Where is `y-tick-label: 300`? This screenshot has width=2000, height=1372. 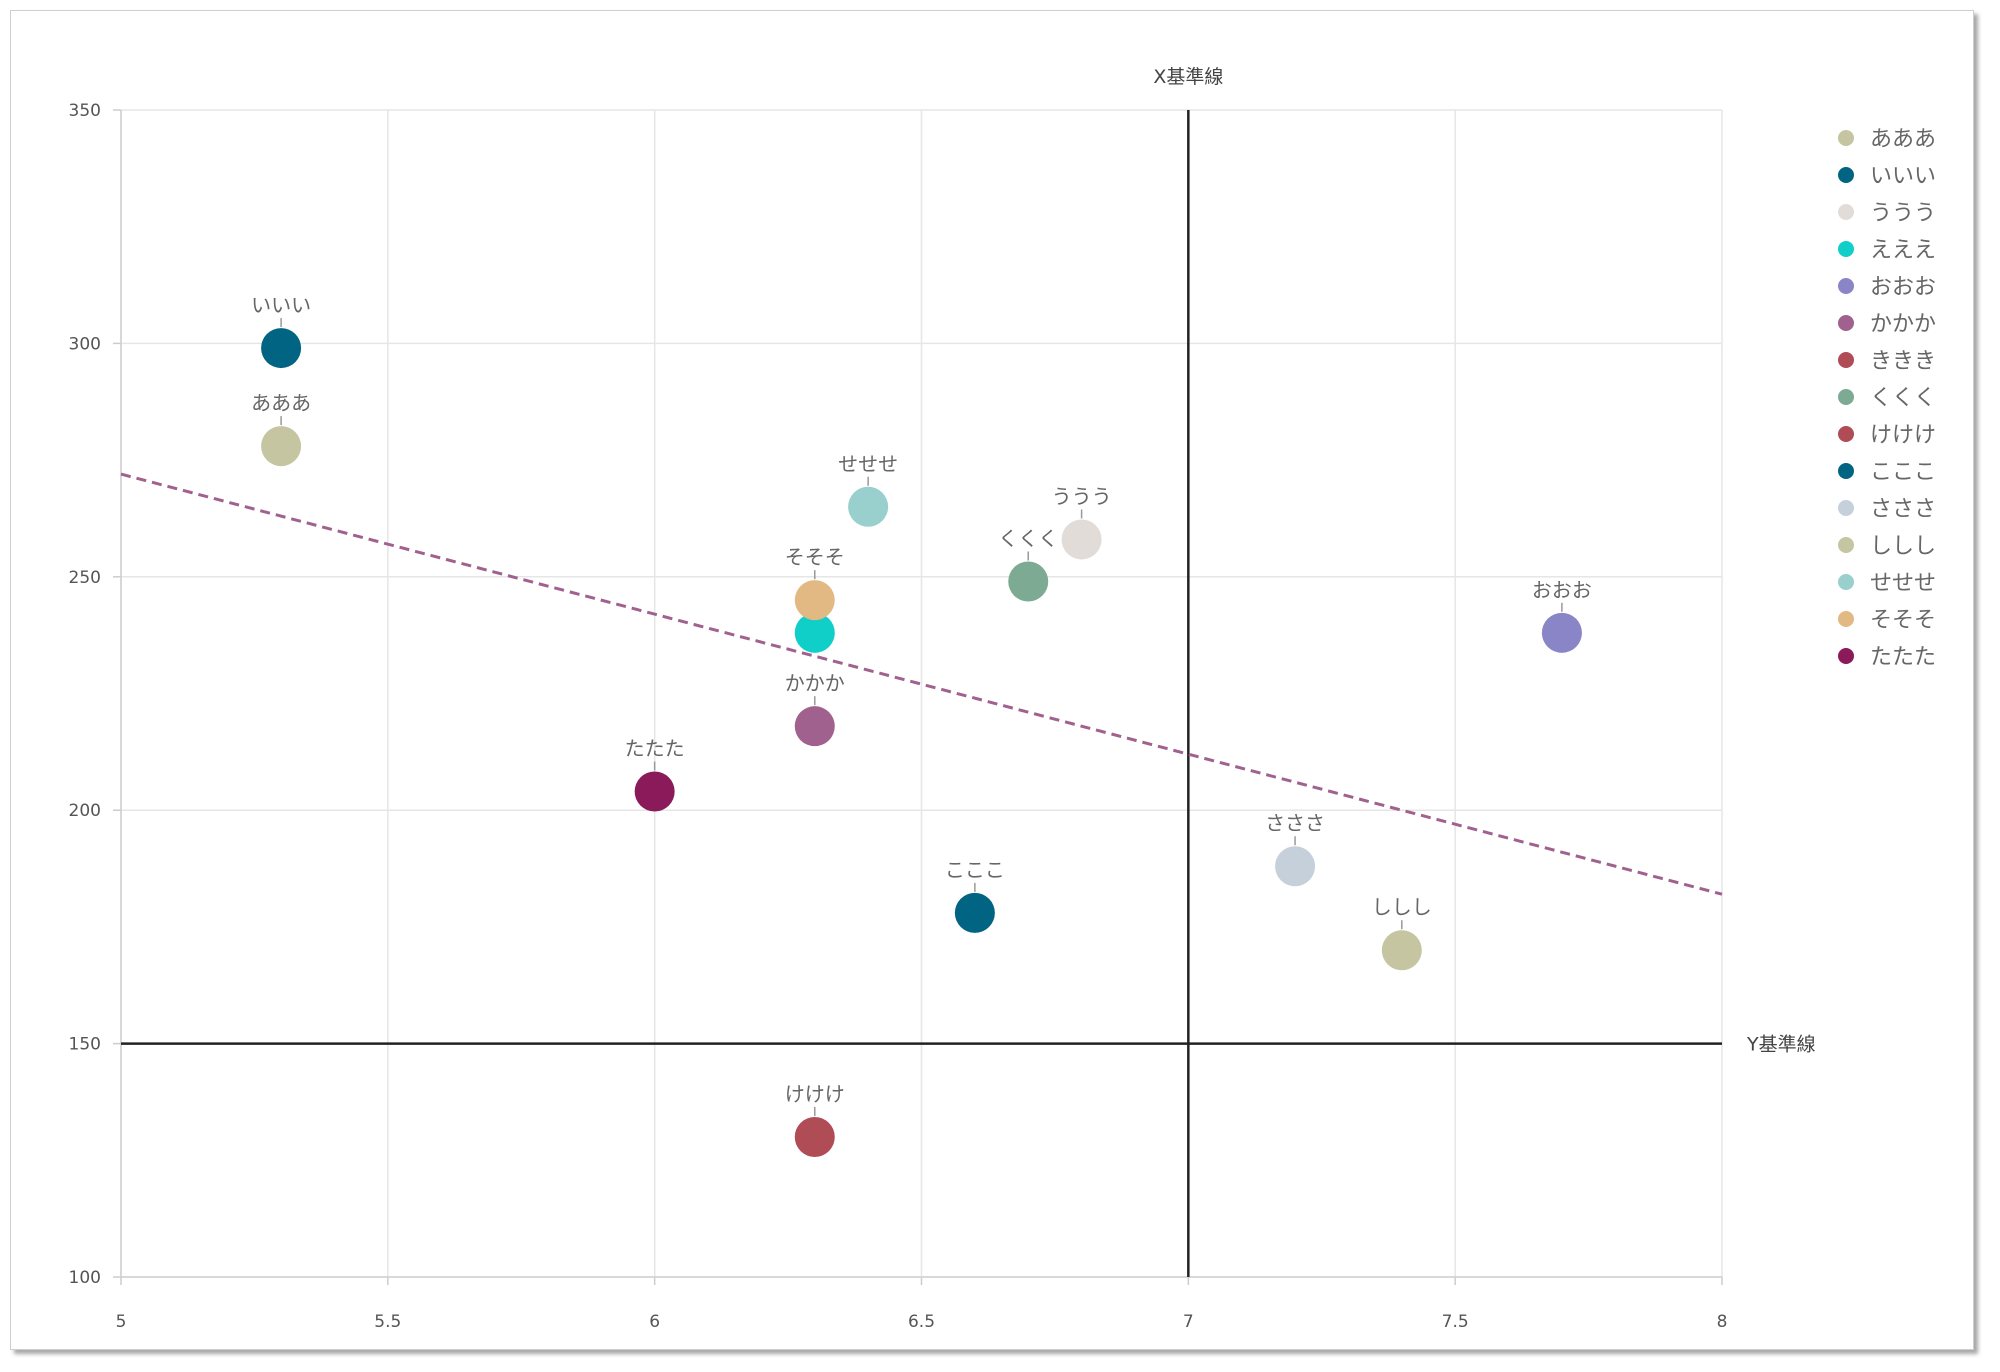 y-tick-label: 300 is located at coordinates (85, 344).